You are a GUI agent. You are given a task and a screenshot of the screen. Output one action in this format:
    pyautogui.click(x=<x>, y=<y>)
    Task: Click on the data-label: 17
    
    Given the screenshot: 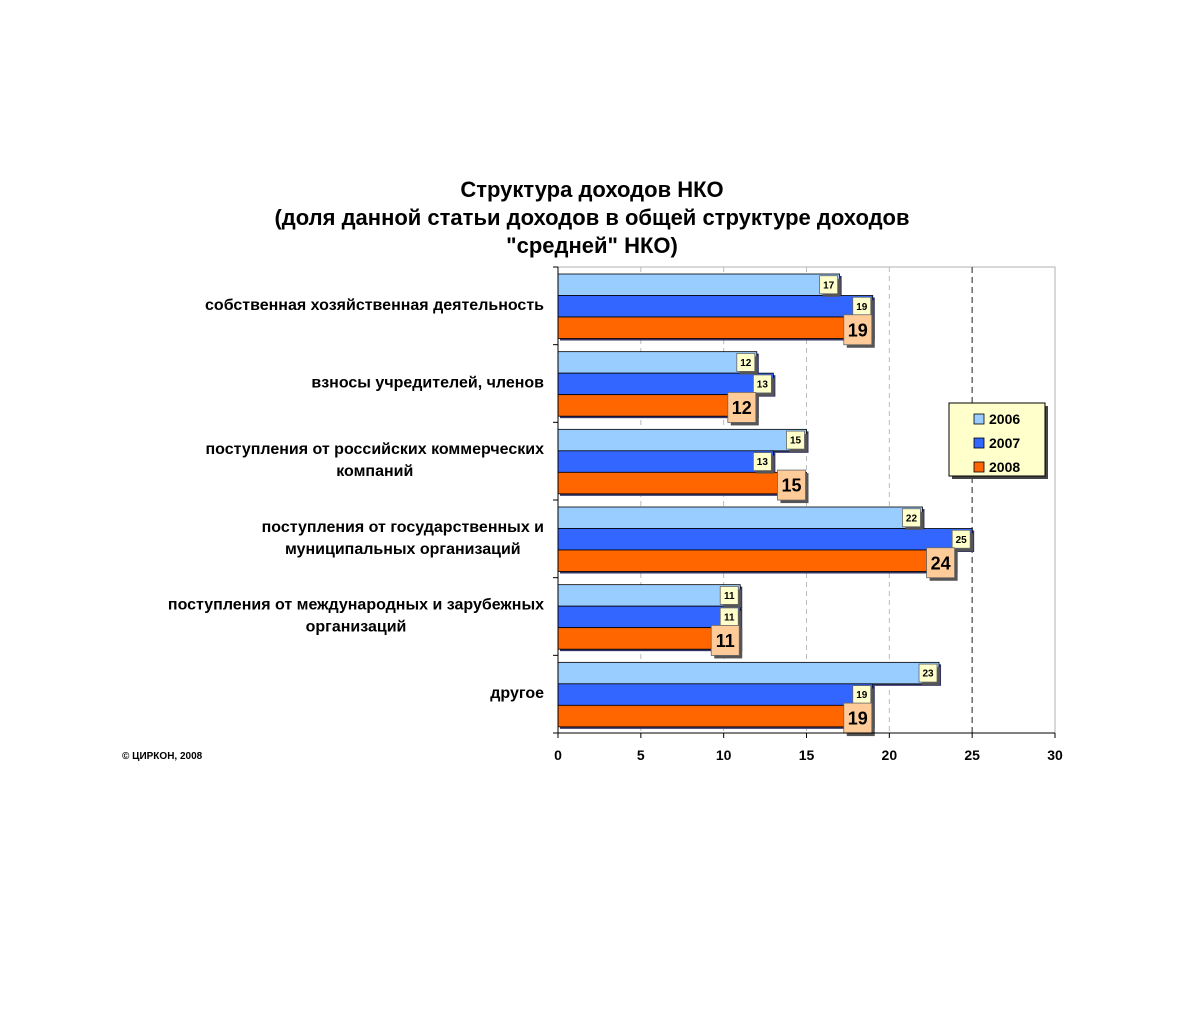 What is the action you would take?
    pyautogui.click(x=829, y=285)
    